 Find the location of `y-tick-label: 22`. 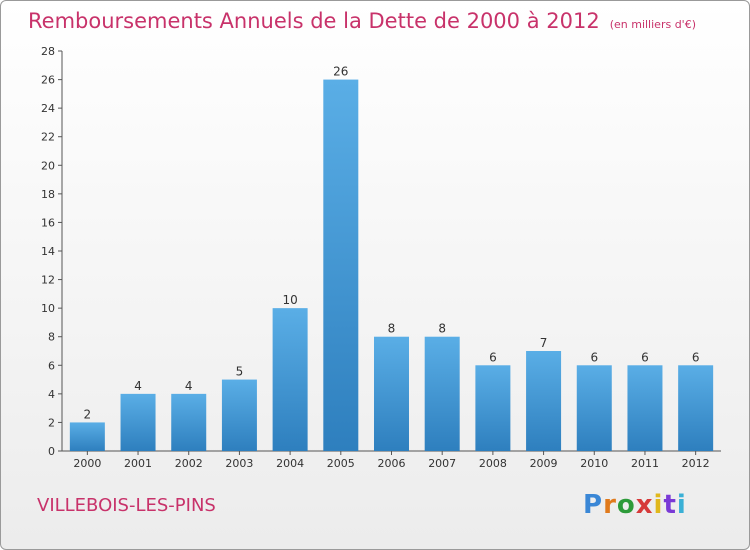

y-tick-label: 22 is located at coordinates (48, 137).